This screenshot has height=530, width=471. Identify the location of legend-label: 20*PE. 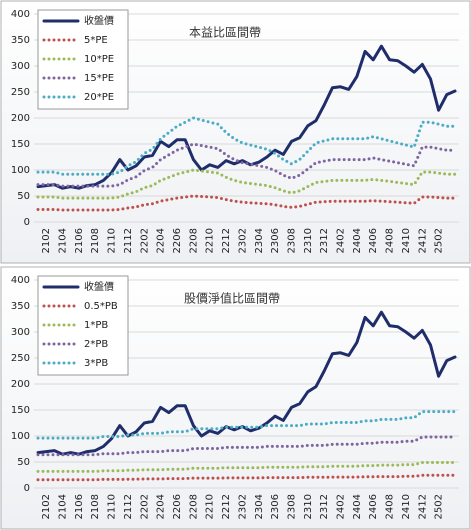
(99, 97).